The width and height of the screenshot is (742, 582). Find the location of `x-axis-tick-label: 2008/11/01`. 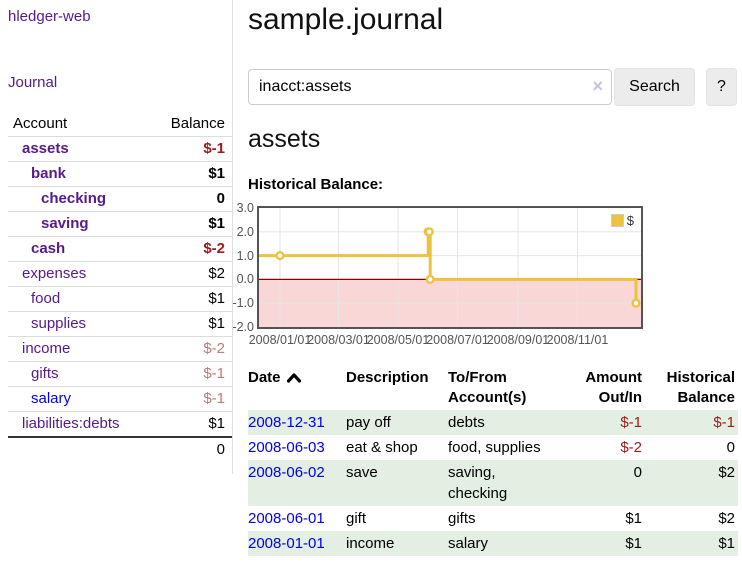

x-axis-tick-label: 2008/11/01 is located at coordinates (577, 340).